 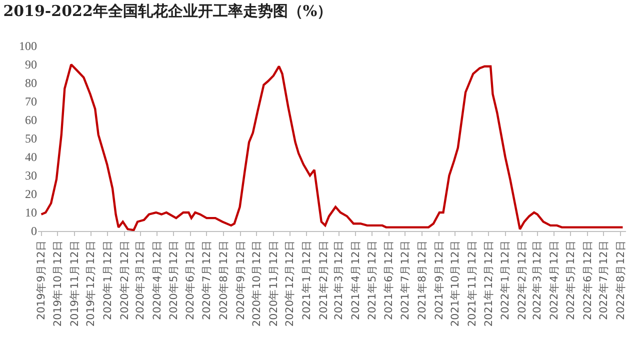 What do you see at coordinates (274, 283) in the screenshot?
I see `x-tick-label: 2020年11月12日` at bounding box center [274, 283].